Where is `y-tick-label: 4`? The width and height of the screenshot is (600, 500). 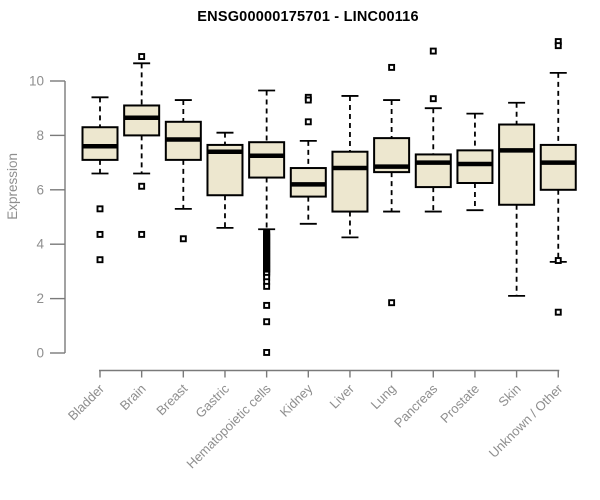
y-tick-label: 4 is located at coordinates (40, 244).